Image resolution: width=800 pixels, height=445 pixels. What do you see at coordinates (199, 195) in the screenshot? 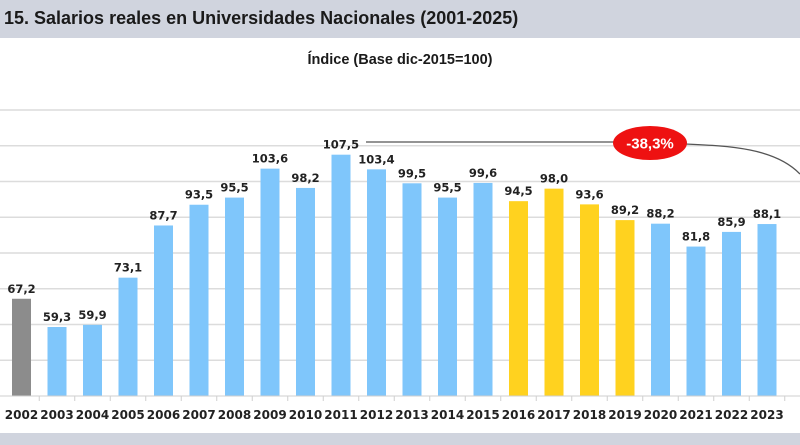
I see `data-label-2007: 93,5` at bounding box center [199, 195].